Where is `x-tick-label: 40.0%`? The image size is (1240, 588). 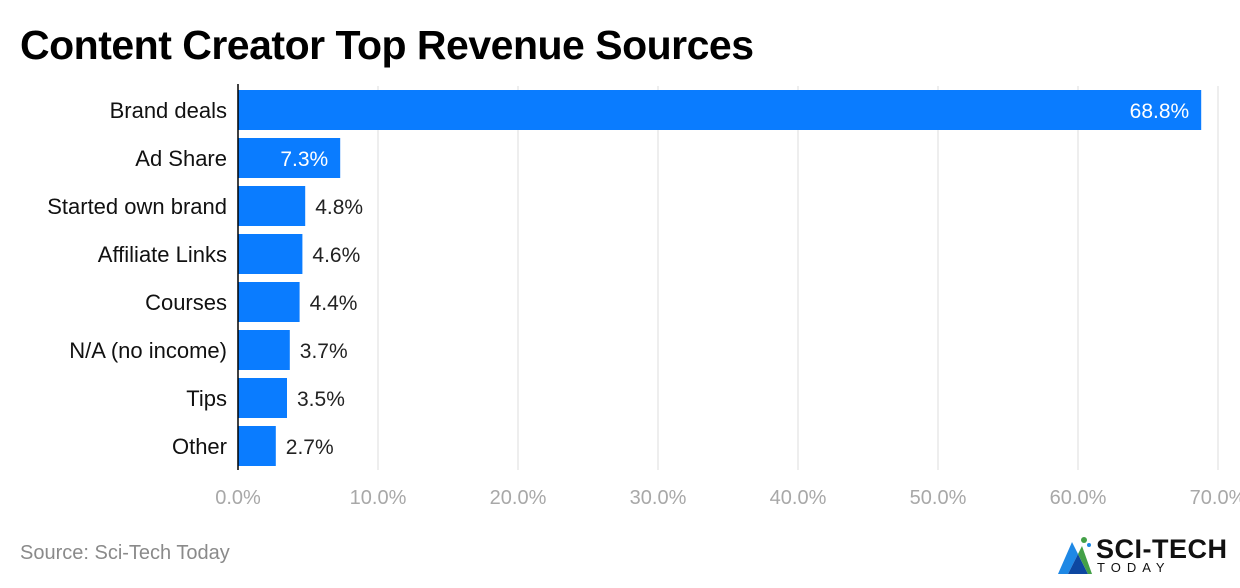 x-tick-label: 40.0% is located at coordinates (798, 498).